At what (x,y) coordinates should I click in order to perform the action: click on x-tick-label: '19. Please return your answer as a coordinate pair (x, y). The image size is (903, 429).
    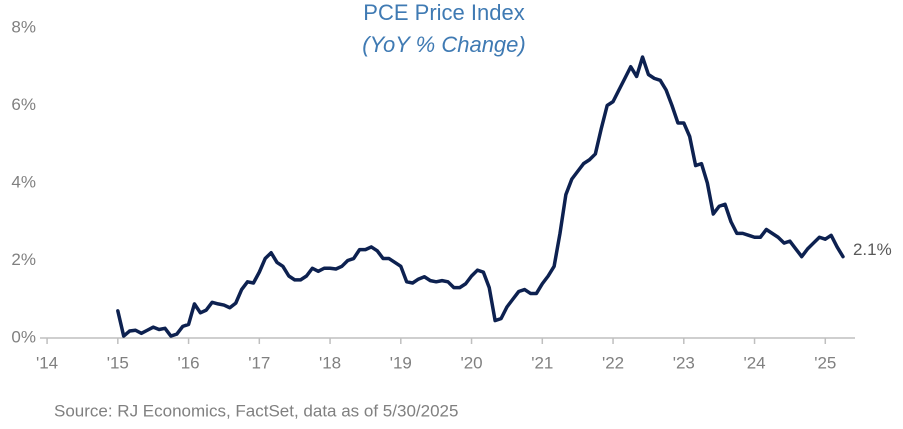
    Looking at the image, I should click on (401, 362).